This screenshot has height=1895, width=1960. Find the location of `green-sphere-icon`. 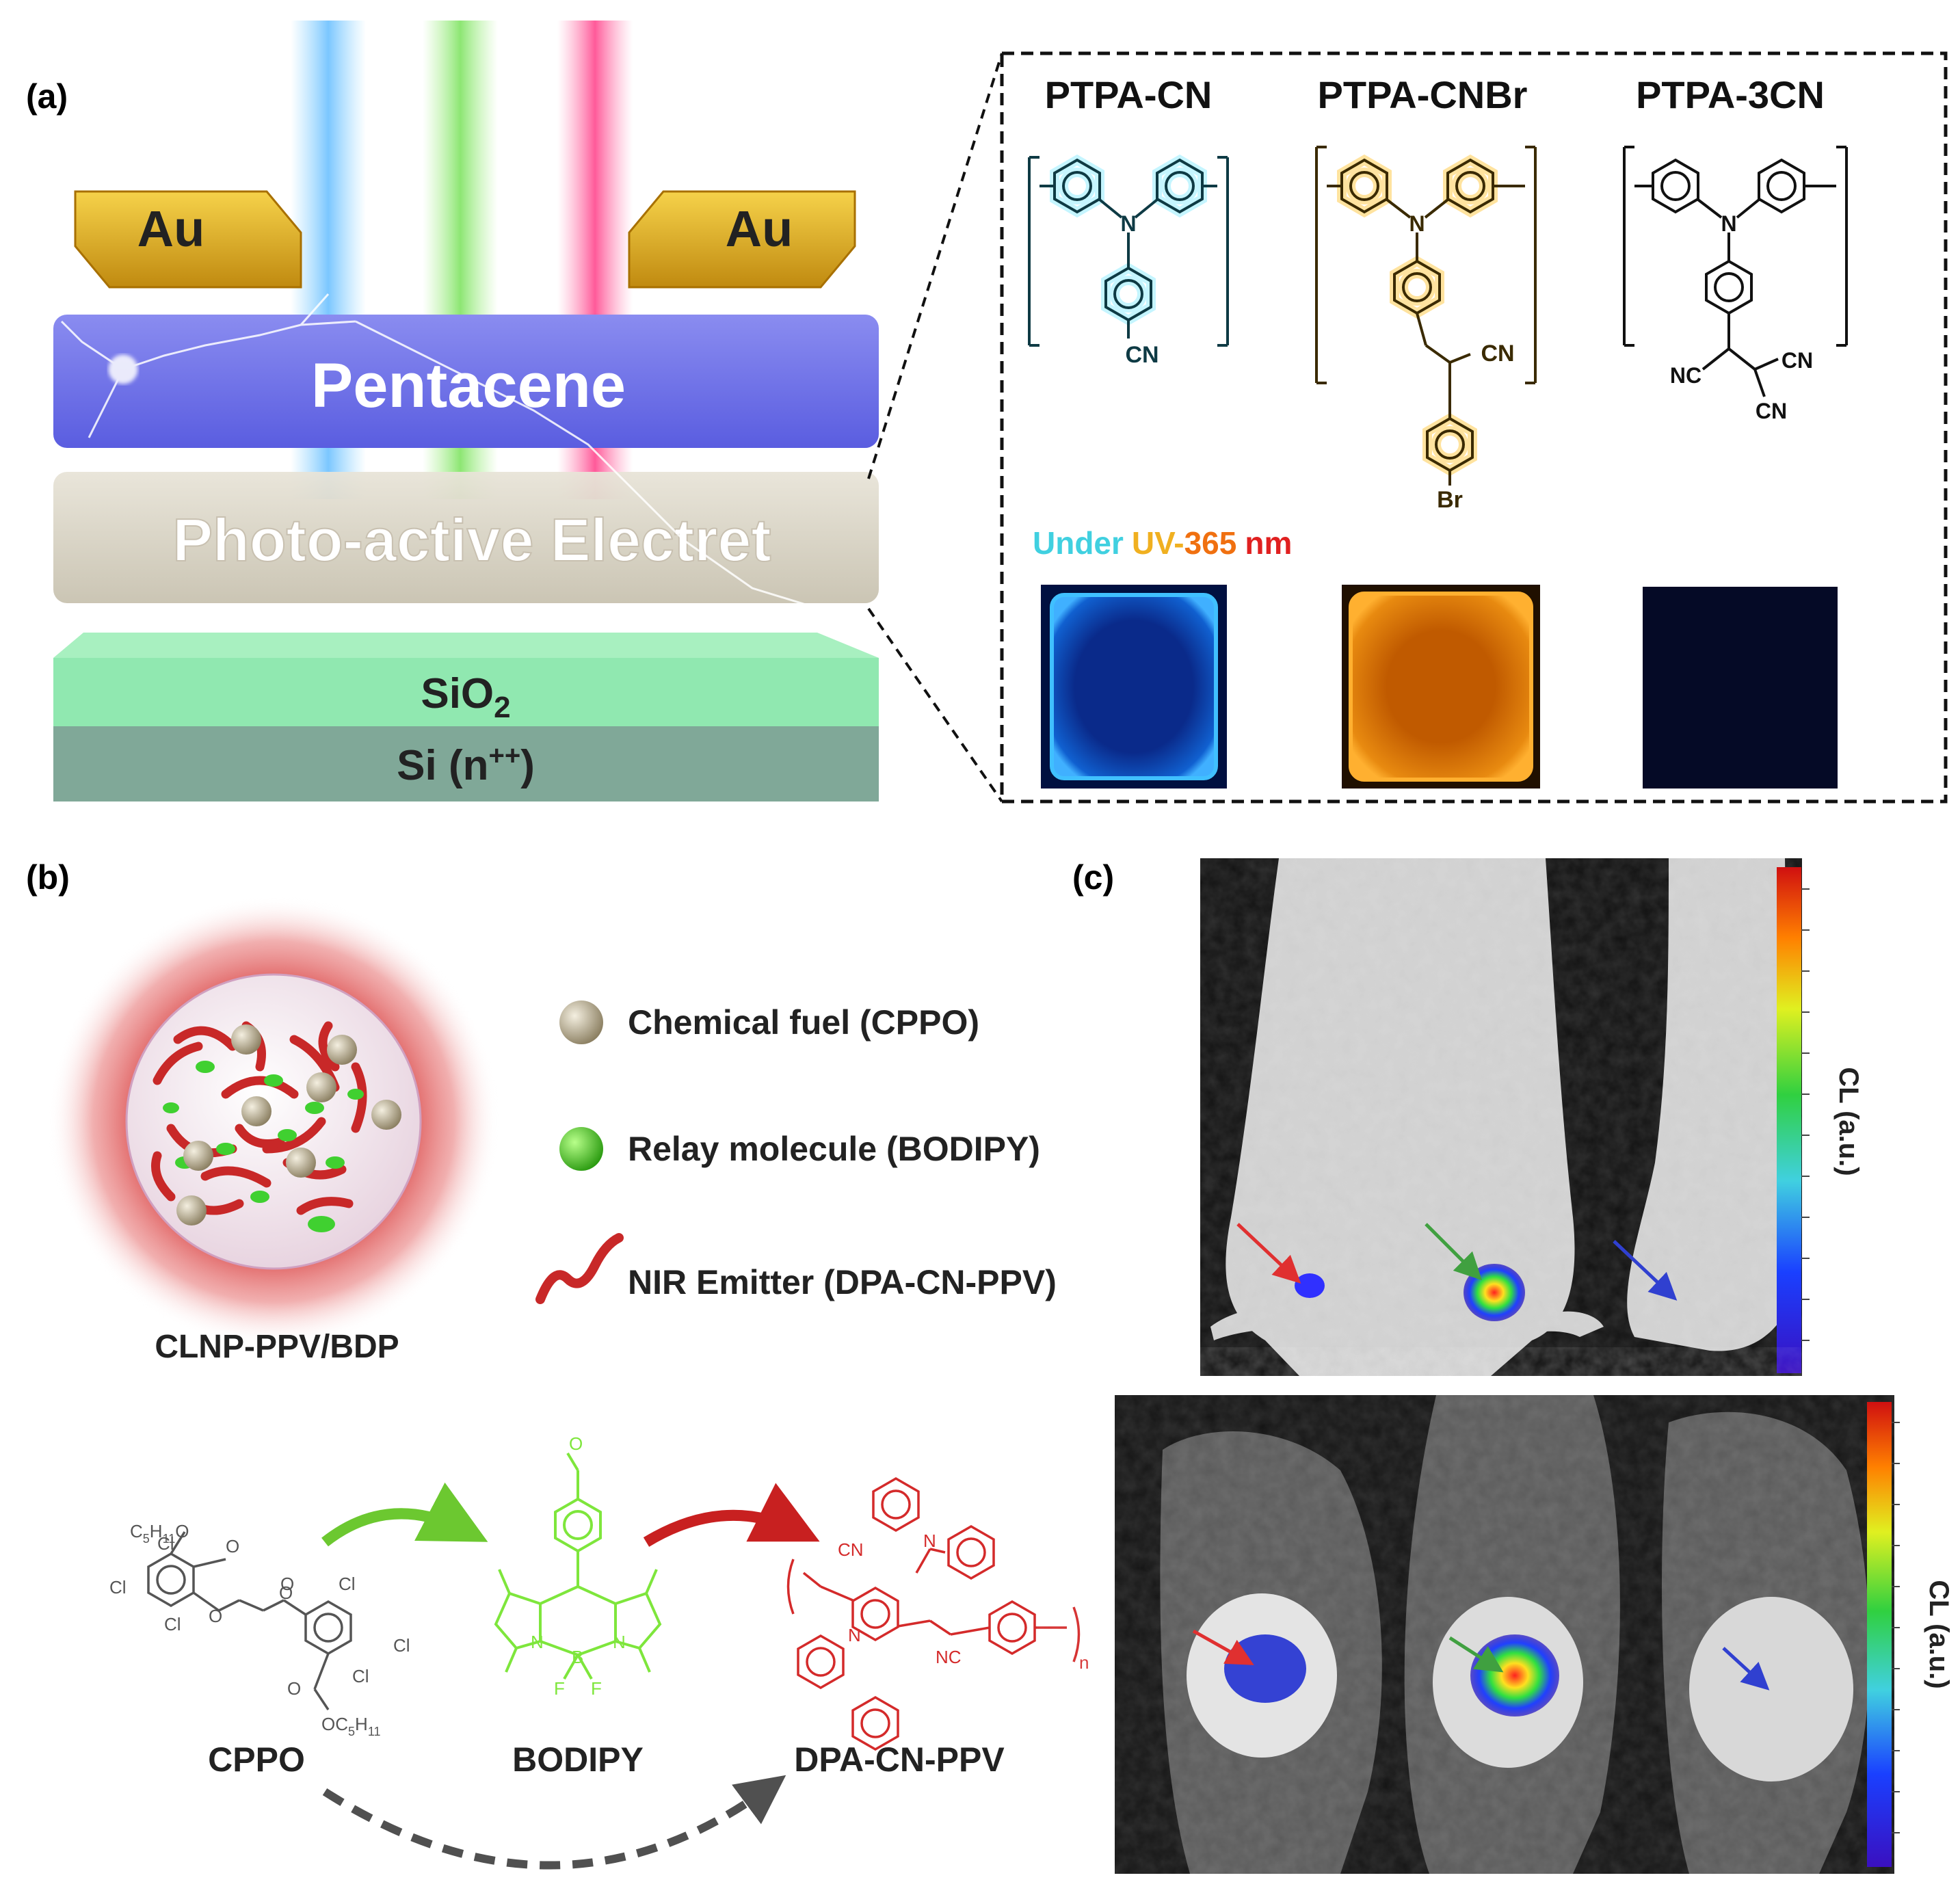

green-sphere-icon is located at coordinates (581, 1149).